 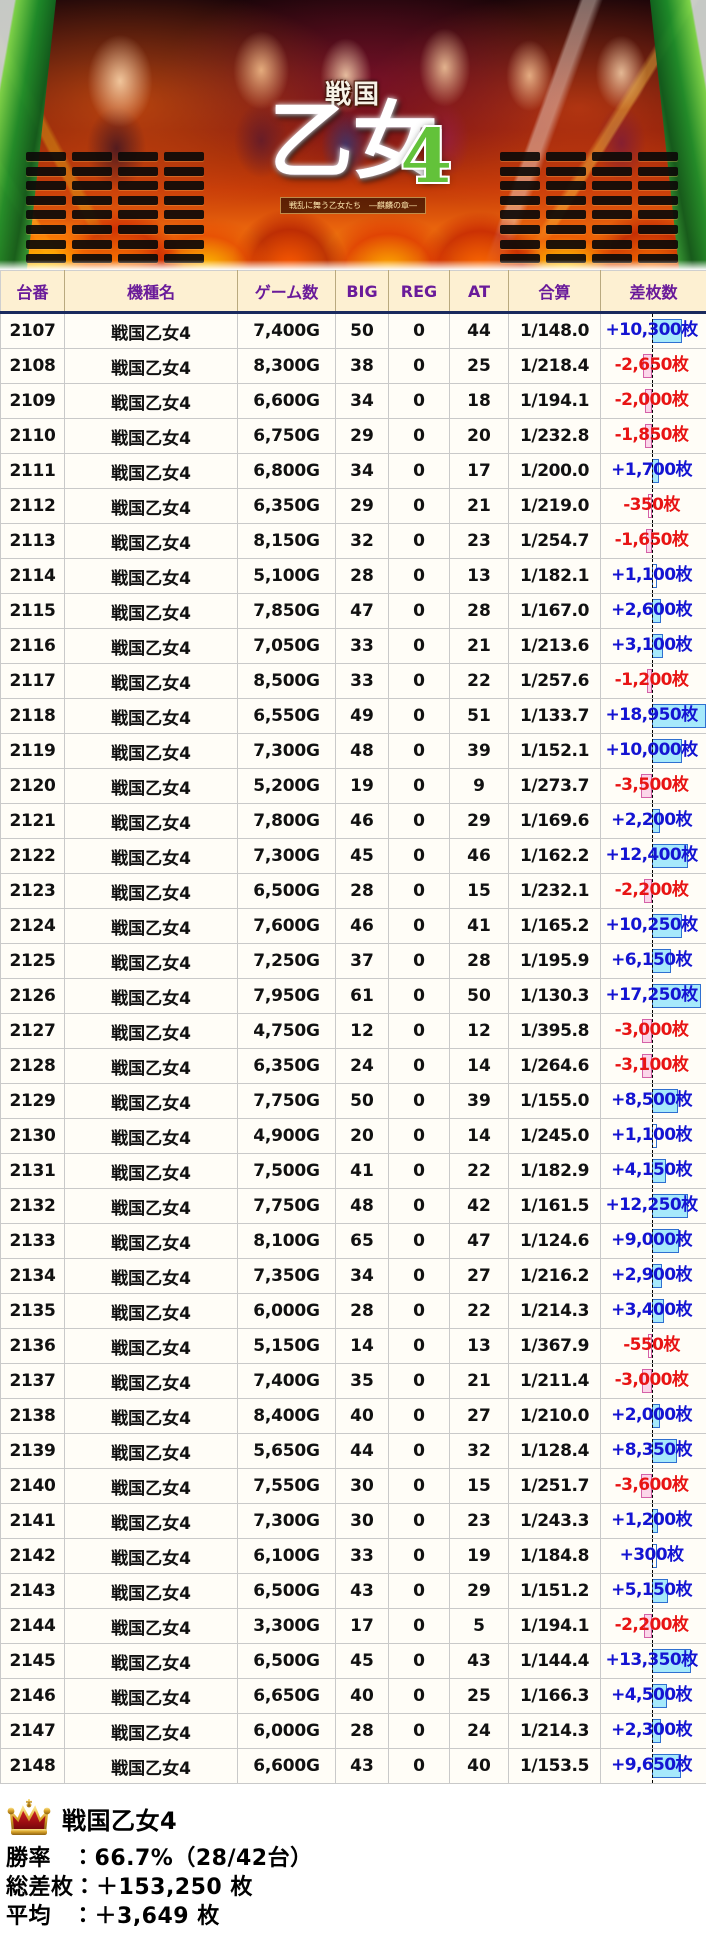 What do you see at coordinates (653, 1100) in the screenshot?
I see `diff-value-label: +8,500枚` at bounding box center [653, 1100].